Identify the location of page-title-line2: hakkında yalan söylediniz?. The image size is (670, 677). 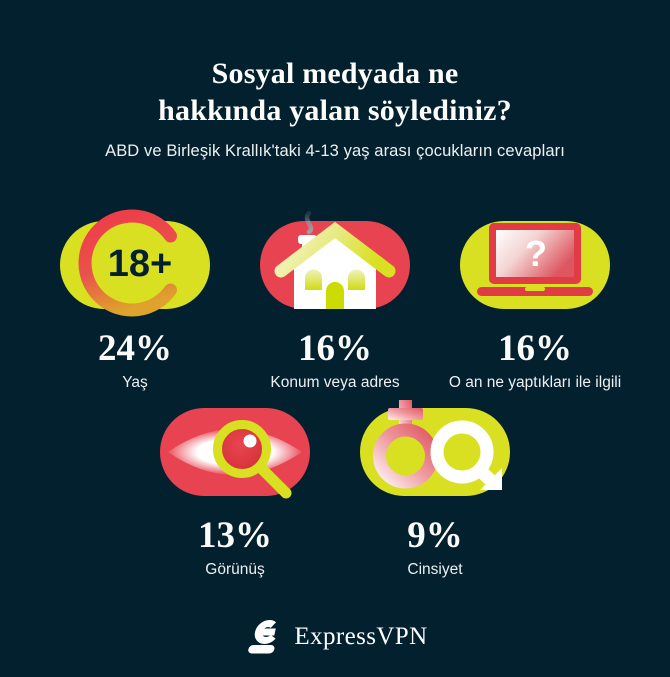
(335, 110).